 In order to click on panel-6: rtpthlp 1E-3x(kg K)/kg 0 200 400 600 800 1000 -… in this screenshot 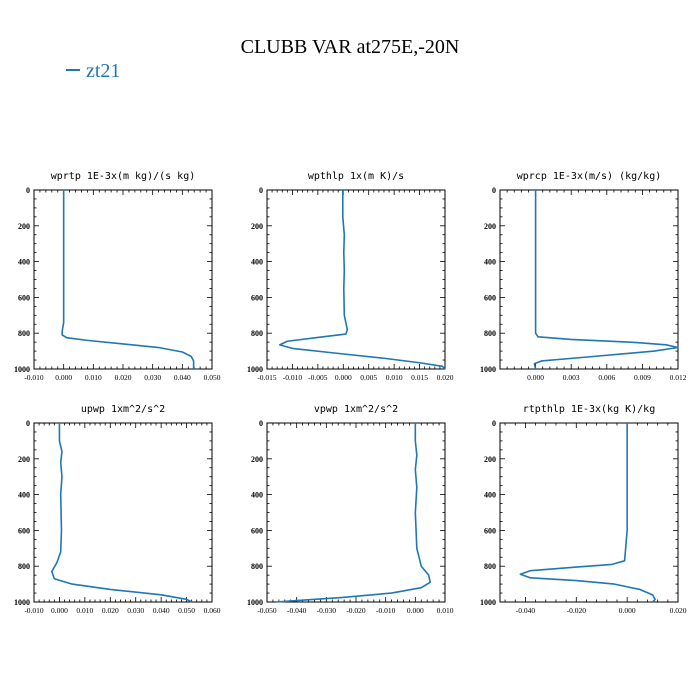, I will do `click(583, 509)`.